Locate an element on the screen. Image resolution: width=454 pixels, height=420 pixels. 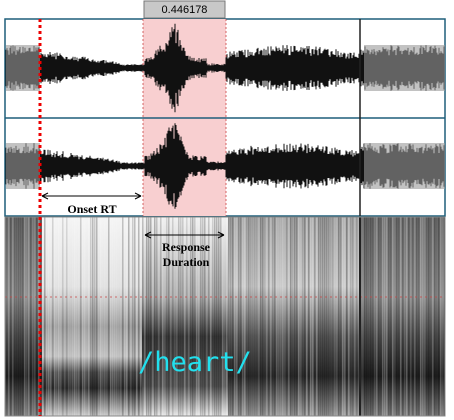
spectrogram-region is located at coordinates (294, 316).